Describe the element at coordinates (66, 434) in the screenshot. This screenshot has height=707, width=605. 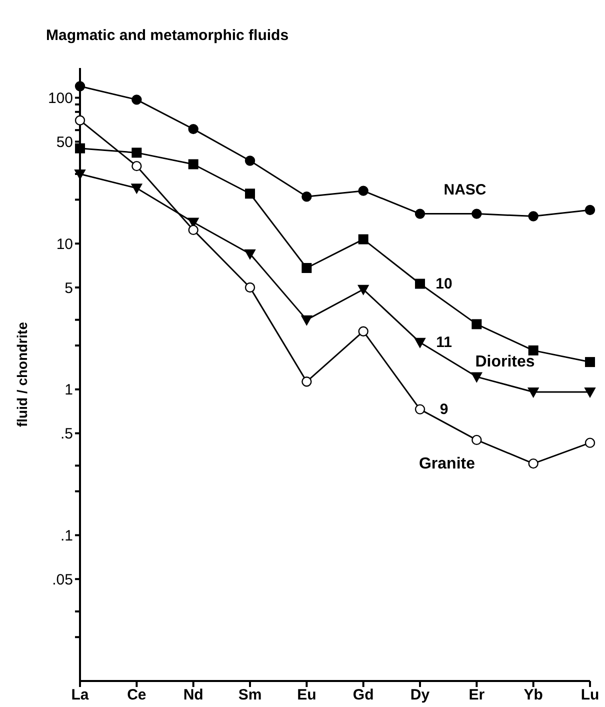
I see `y-tick-label: .5` at that location.